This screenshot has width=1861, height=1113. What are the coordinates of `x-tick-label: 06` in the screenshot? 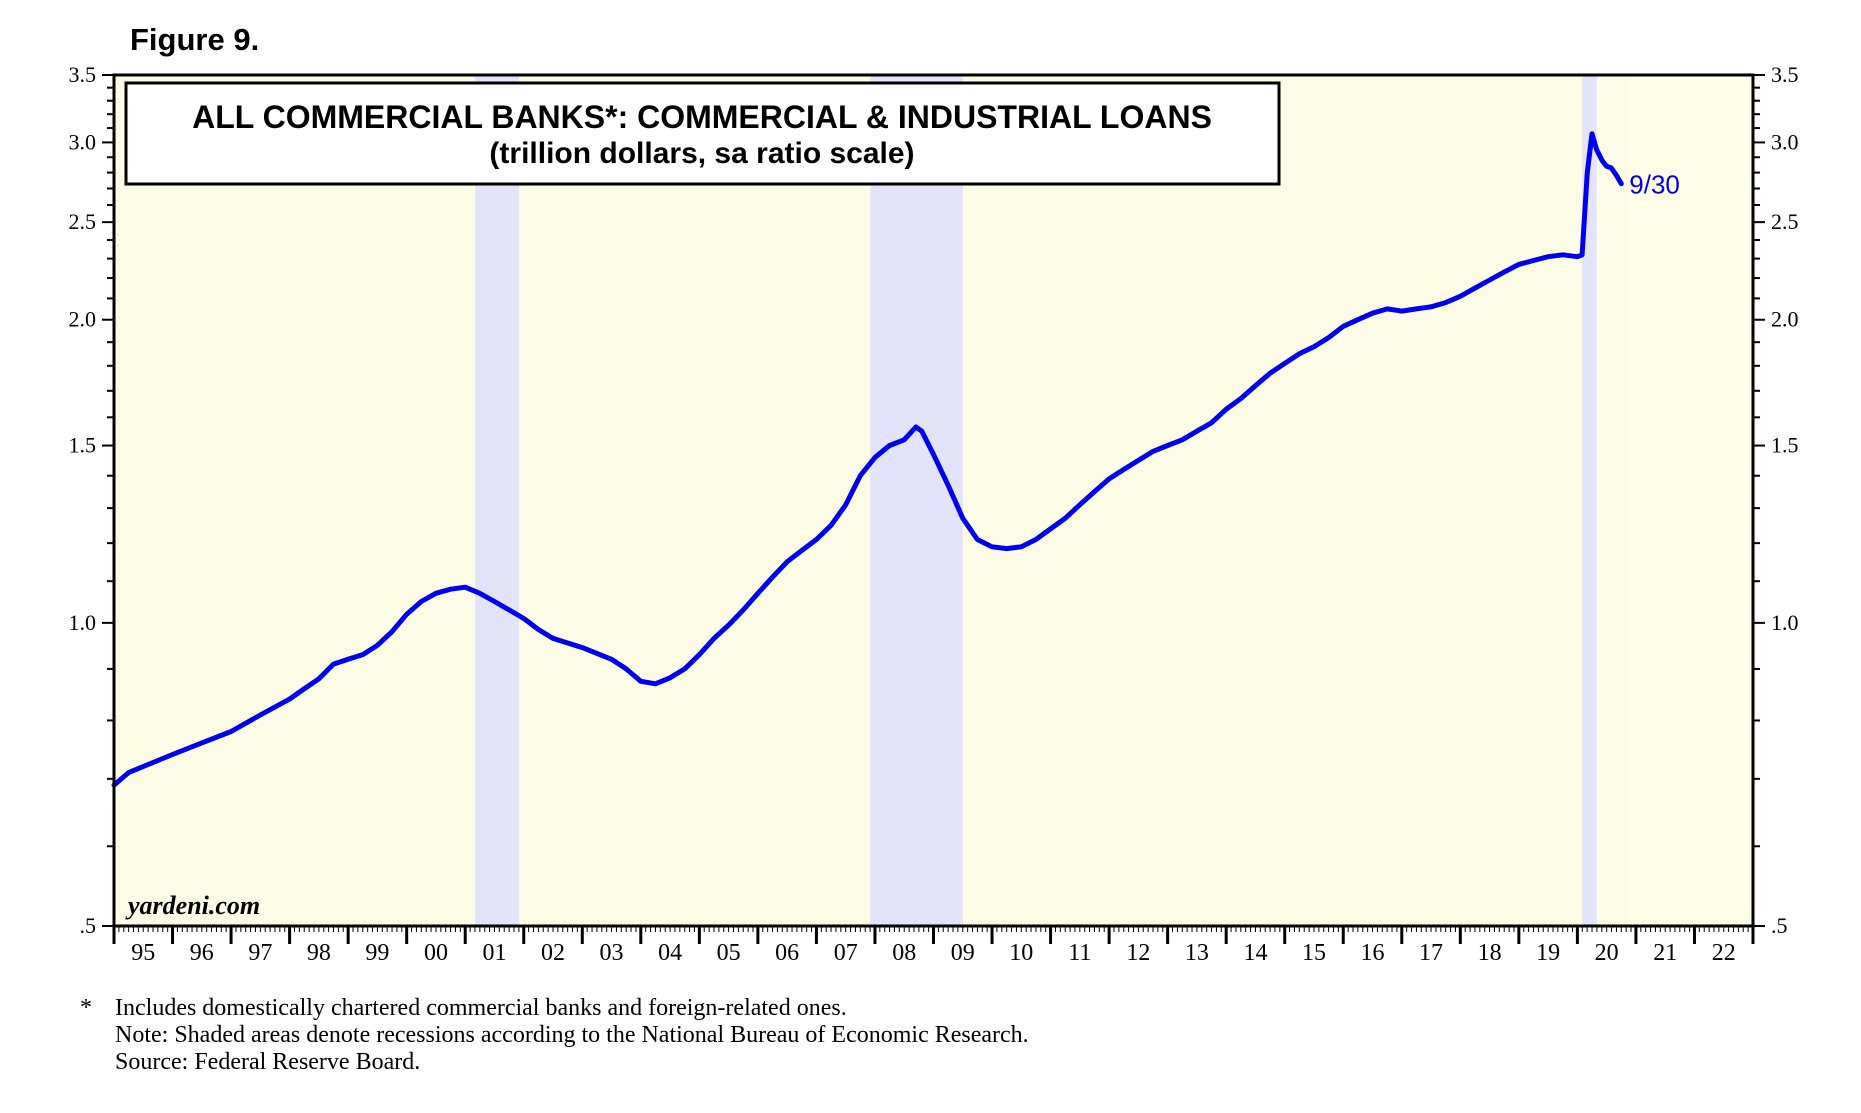 It's located at (787, 953).